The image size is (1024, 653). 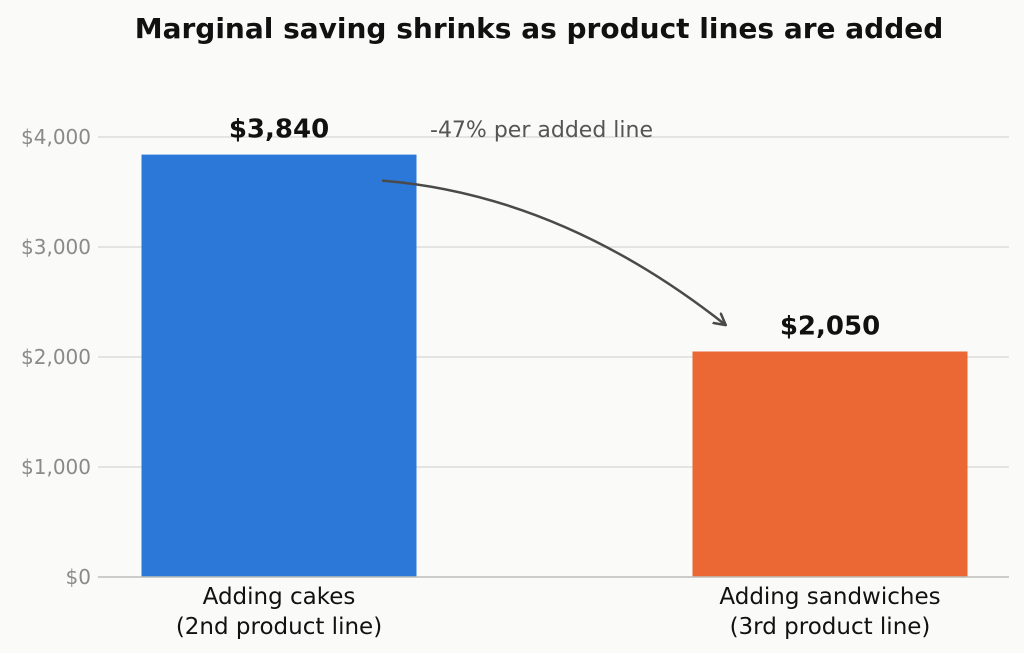 What do you see at coordinates (56, 247) in the screenshot?
I see `y-tick-label: $3,000` at bounding box center [56, 247].